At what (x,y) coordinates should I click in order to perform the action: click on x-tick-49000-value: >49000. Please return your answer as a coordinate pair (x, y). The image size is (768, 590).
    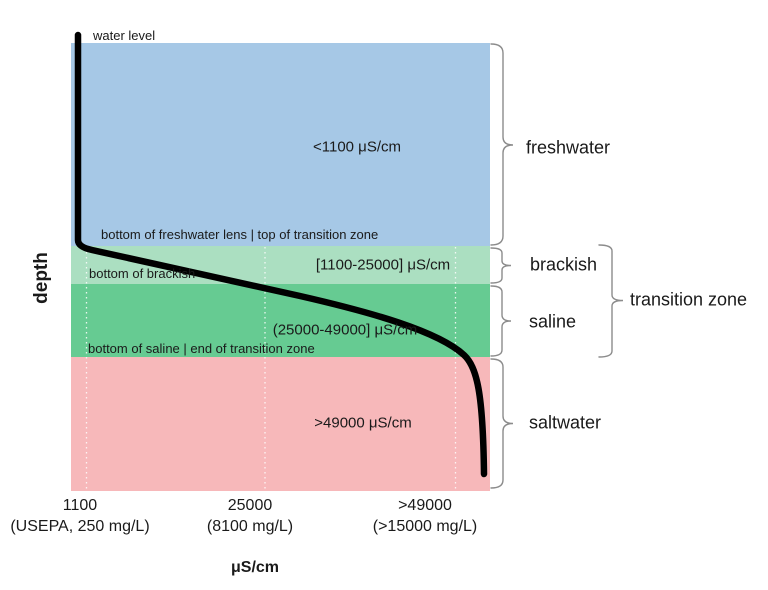
    Looking at the image, I should click on (425, 505).